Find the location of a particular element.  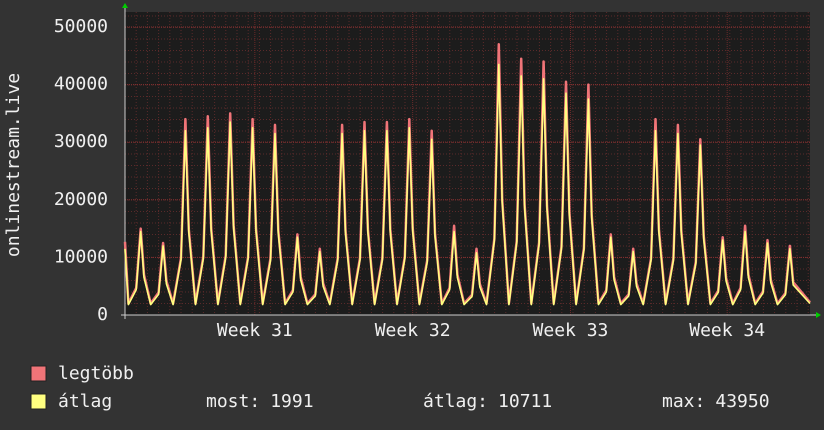

stat: max: 43950 is located at coordinates (716, 401).